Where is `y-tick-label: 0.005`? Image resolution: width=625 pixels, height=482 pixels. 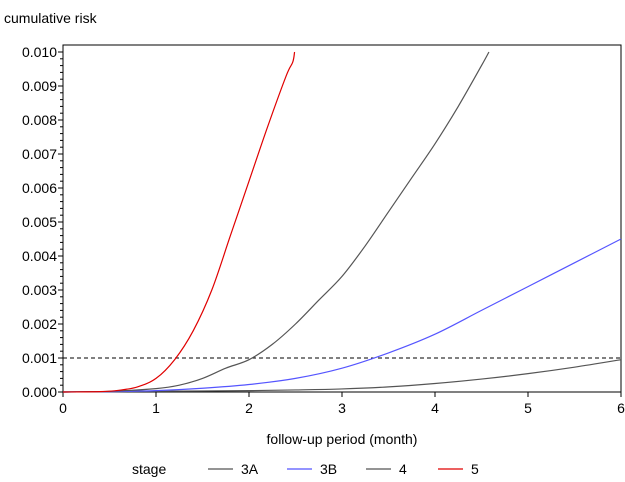
y-tick-label: 0.005 is located at coordinates (39, 222).